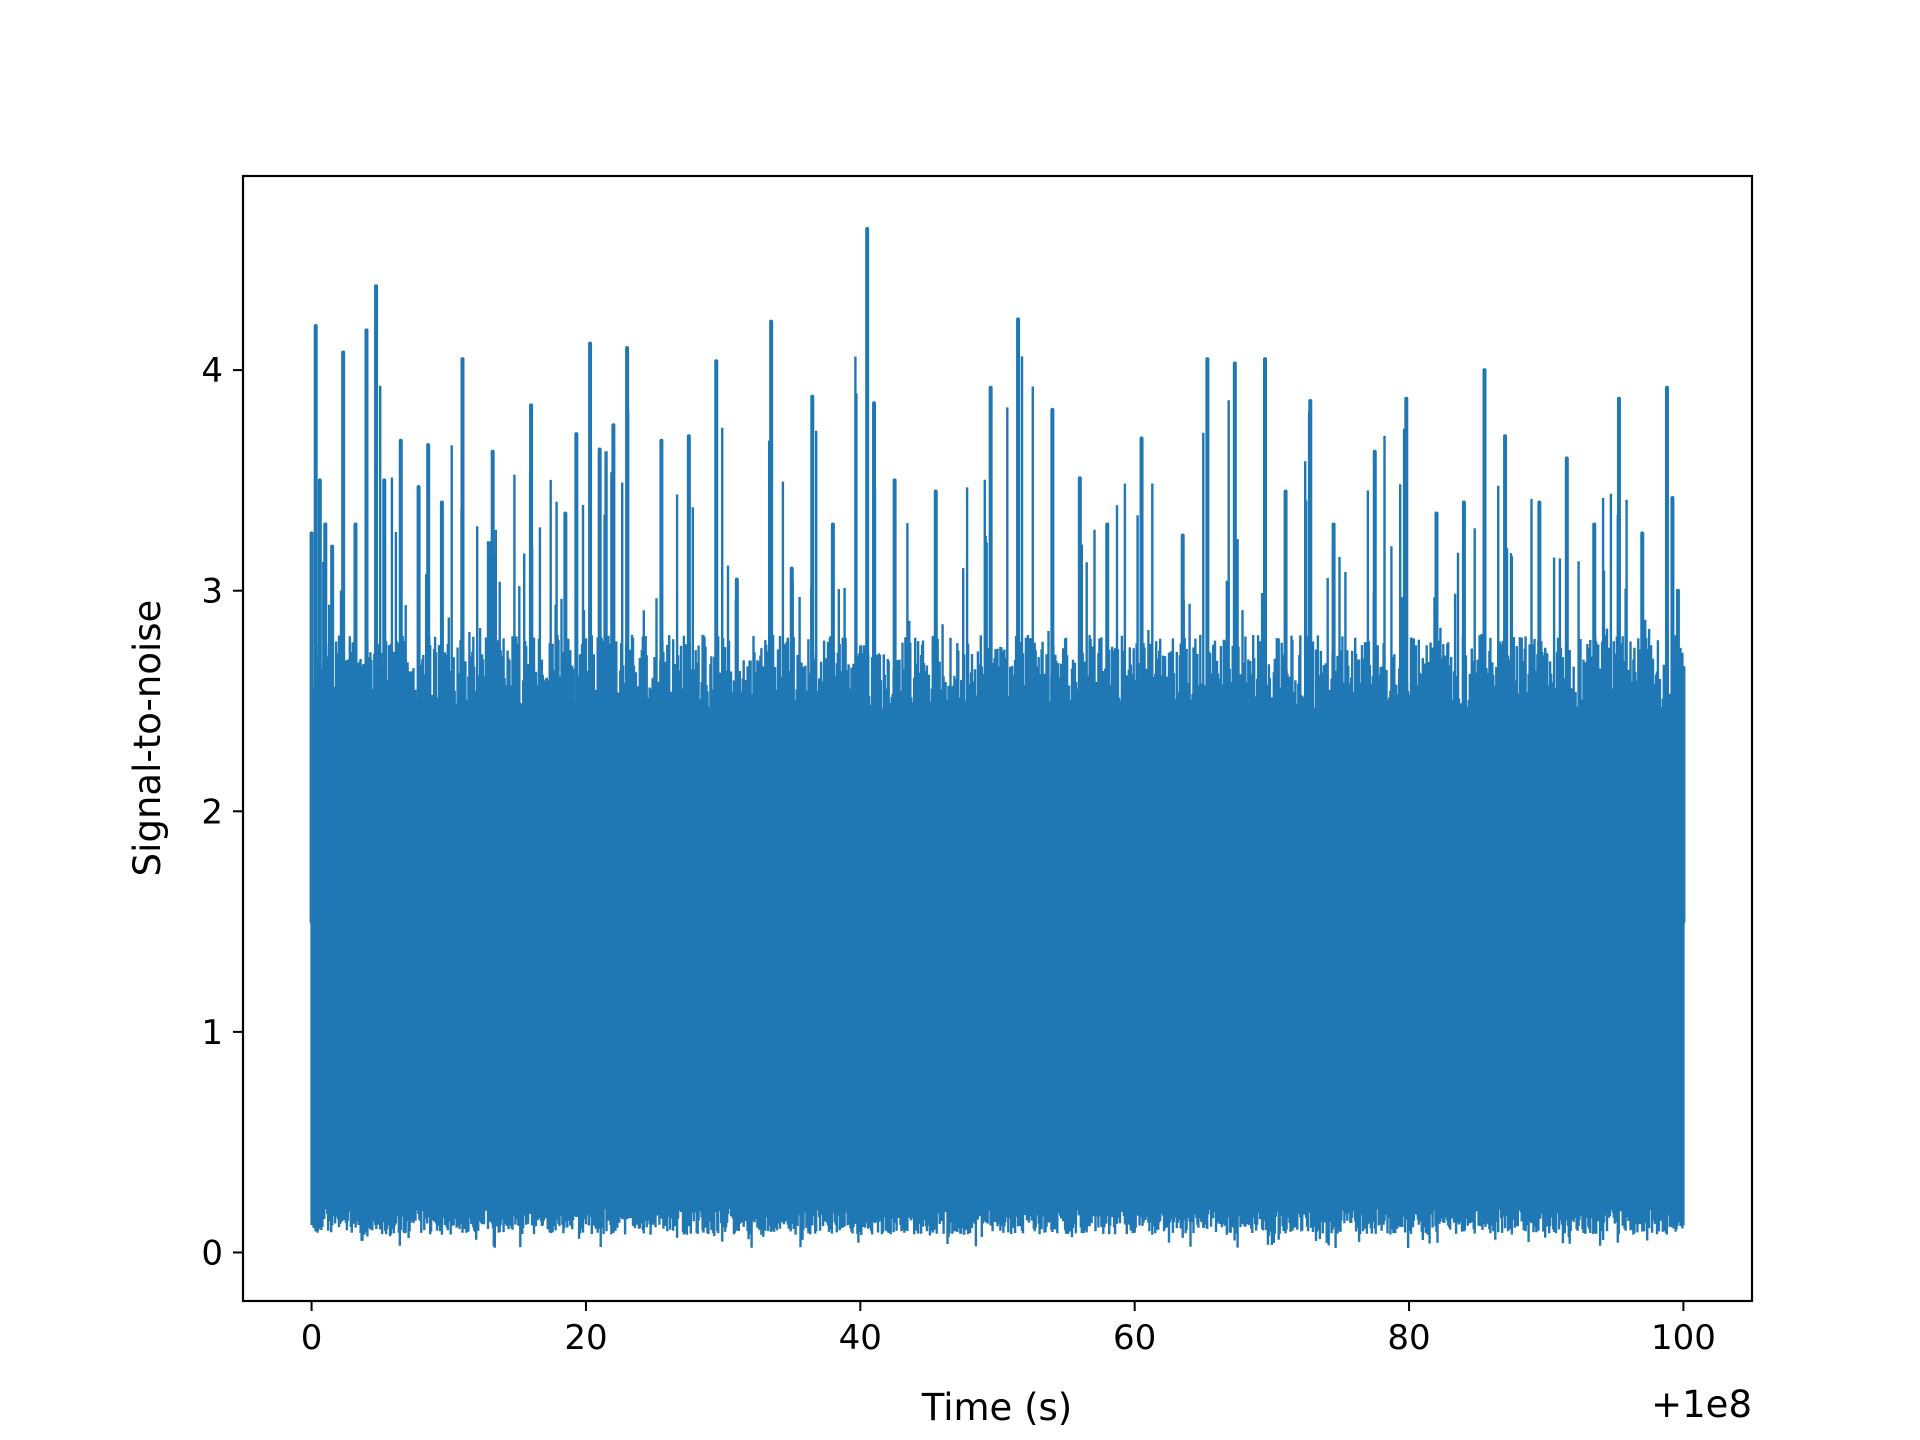 This screenshot has width=1920, height=1440. I want to click on x-tick-label: 60, so click(1134, 1338).